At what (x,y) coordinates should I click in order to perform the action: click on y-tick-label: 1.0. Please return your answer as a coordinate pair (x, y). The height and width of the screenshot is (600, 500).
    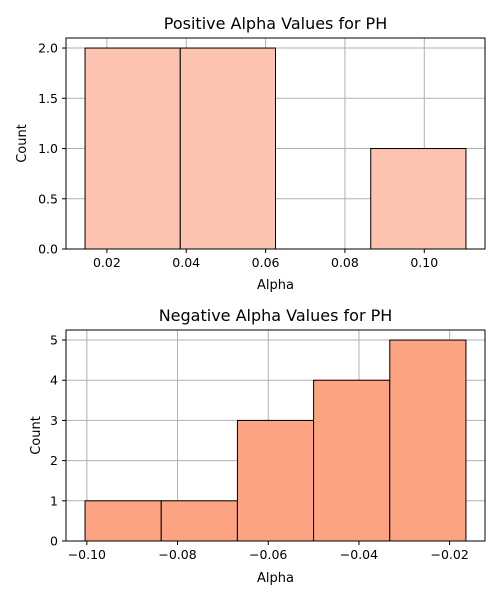
    Looking at the image, I should click on (48, 148).